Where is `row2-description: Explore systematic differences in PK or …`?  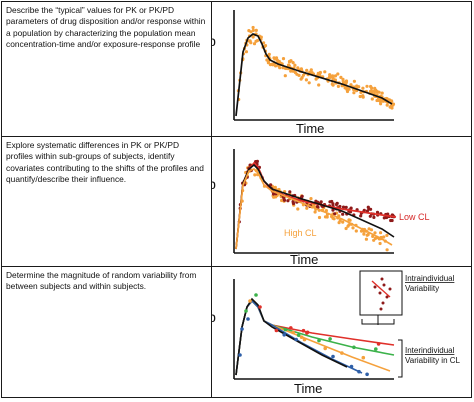
row2-description: Explore systematic differences in PK or … is located at coordinates (106, 201).